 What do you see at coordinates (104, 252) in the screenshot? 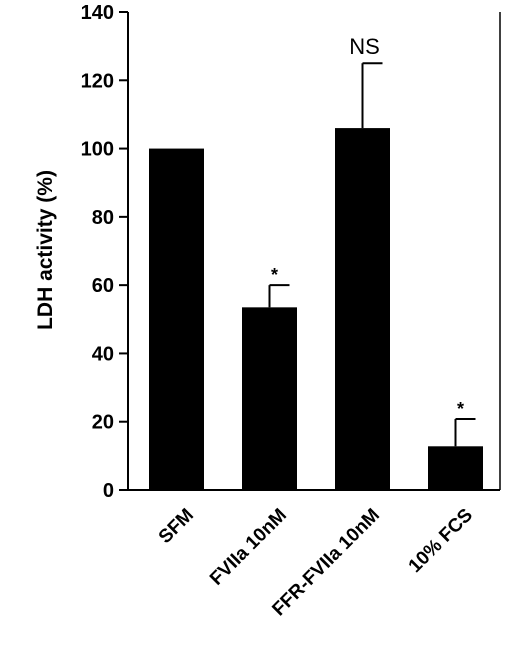
I see `y-axis-ticks: 0 20 40 60 80 100 120 140` at bounding box center [104, 252].